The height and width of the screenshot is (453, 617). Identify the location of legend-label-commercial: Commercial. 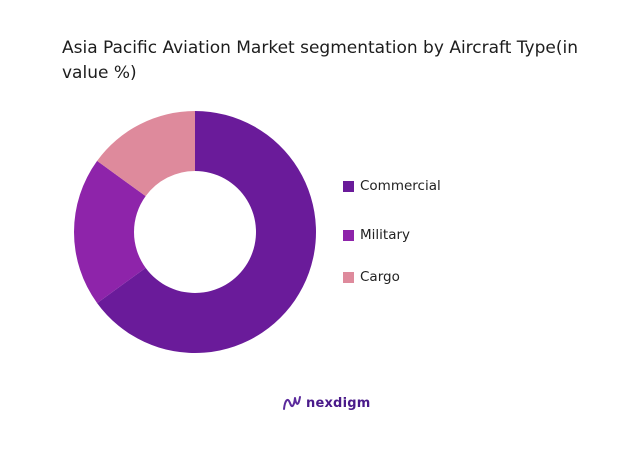
(400, 186).